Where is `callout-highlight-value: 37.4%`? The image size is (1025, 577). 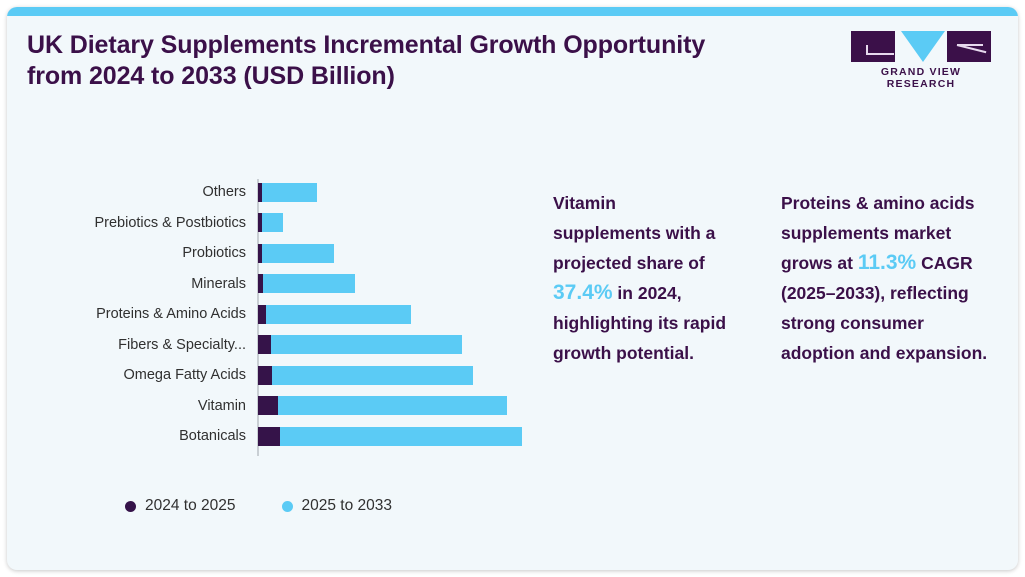 callout-highlight-value: 37.4% is located at coordinates (583, 292).